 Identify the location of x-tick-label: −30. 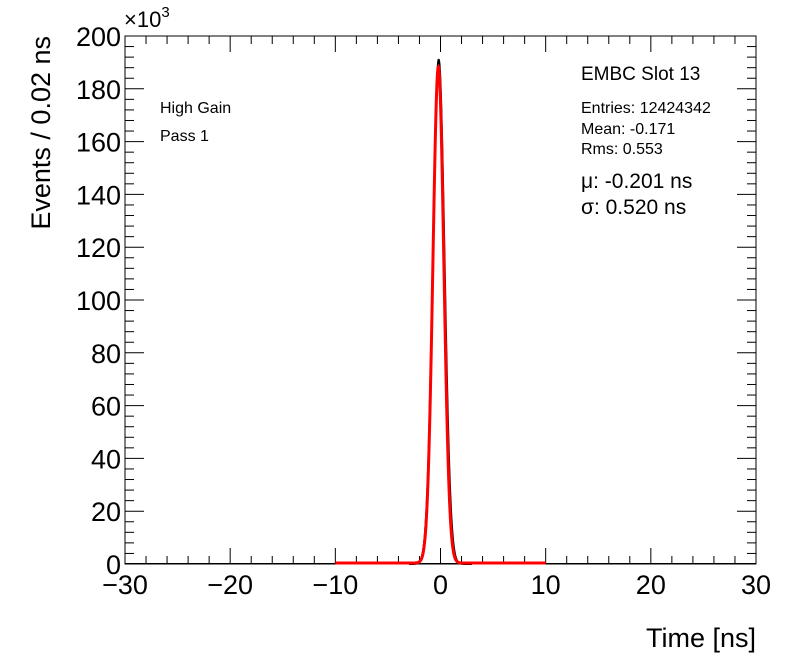
(125, 585).